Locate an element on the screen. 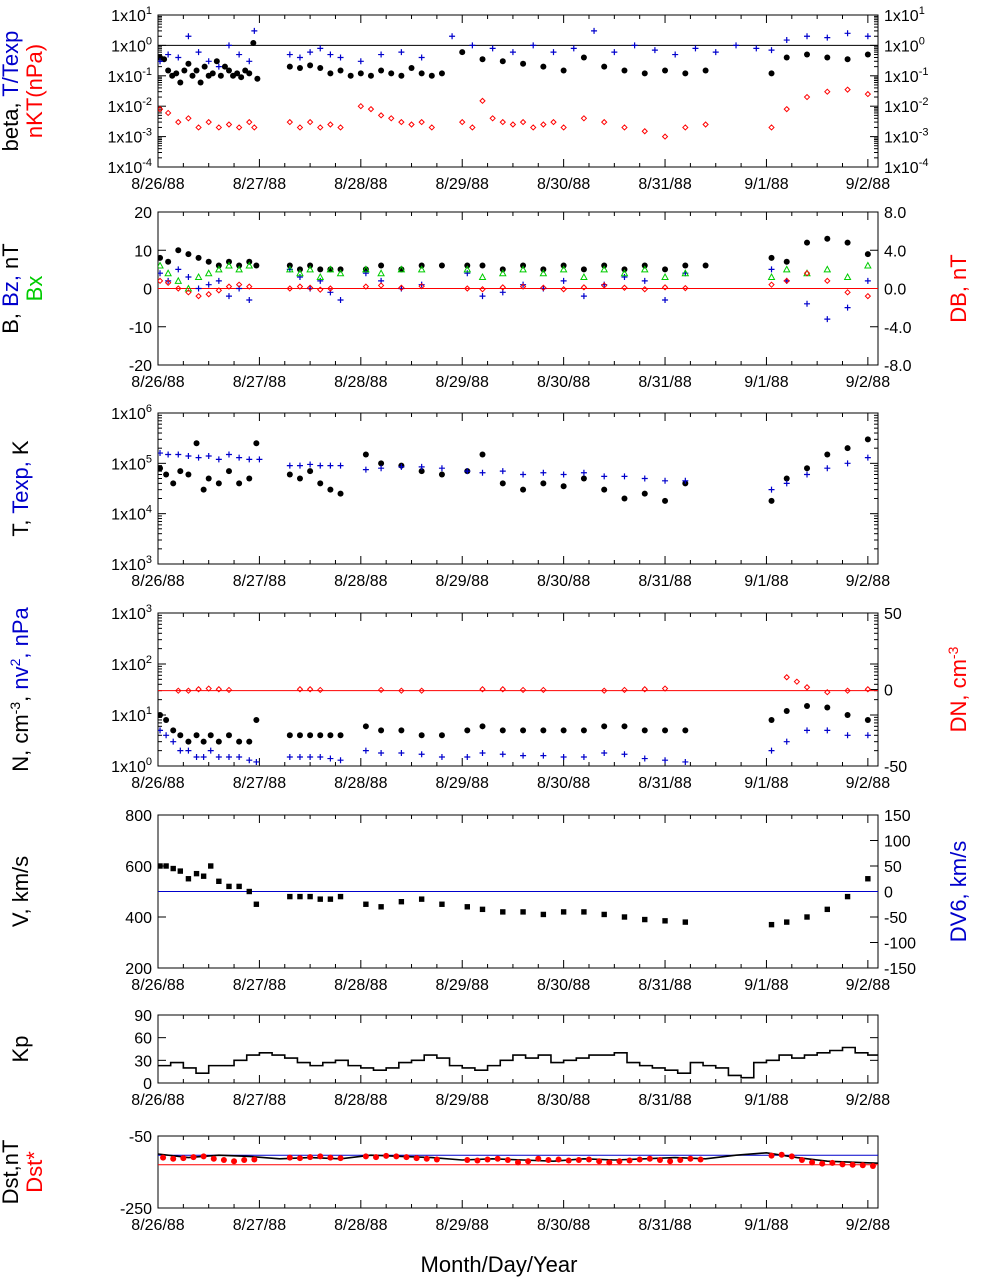  y-tick-label-right: -50 is located at coordinates (895, 767).